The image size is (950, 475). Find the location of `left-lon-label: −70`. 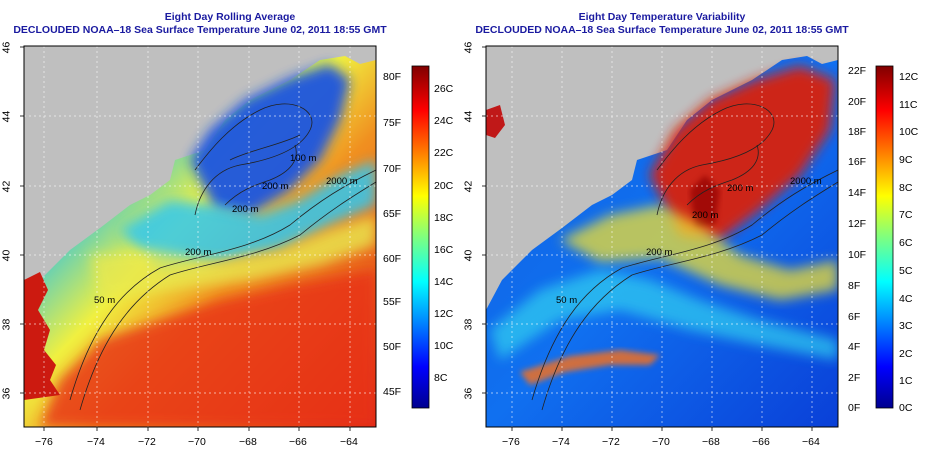

left-lon-label: −70 is located at coordinates (197, 442).